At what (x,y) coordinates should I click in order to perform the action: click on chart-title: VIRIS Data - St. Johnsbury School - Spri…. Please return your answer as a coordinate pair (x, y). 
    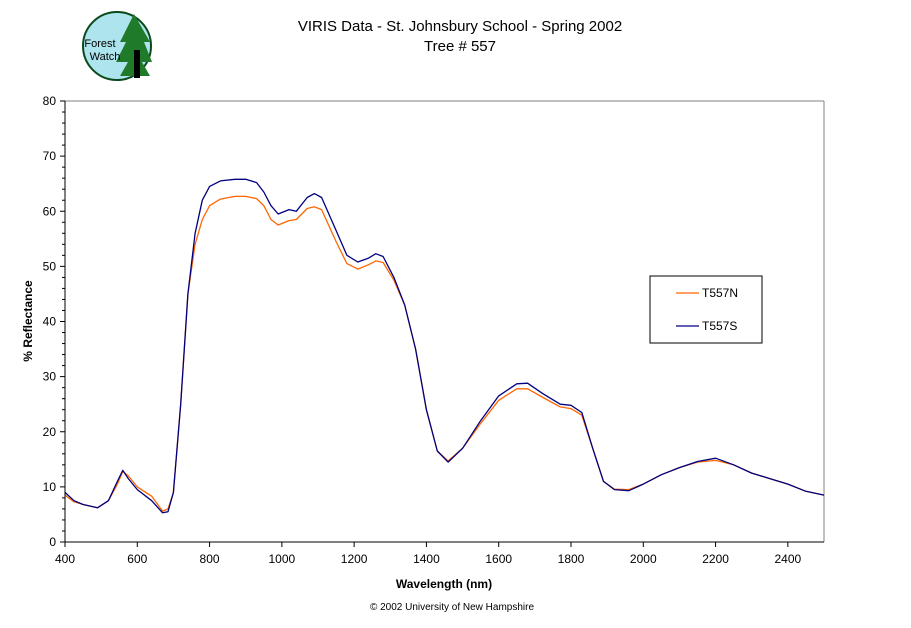
    Looking at the image, I should click on (460, 26).